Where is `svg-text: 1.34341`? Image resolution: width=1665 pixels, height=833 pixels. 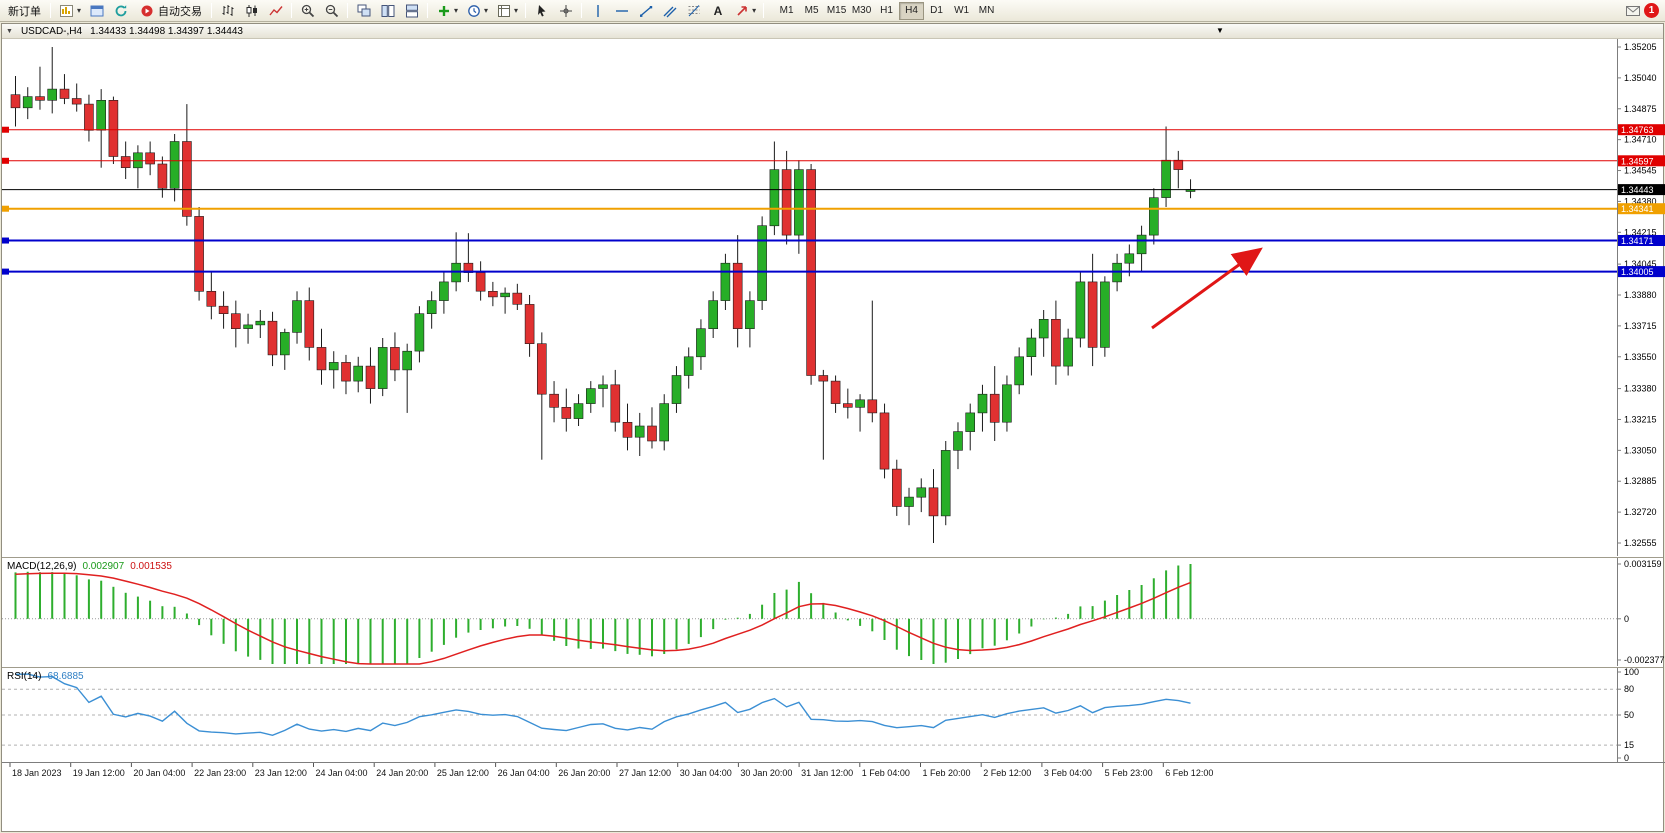 svg-text: 1.34341 is located at coordinates (1637, 209).